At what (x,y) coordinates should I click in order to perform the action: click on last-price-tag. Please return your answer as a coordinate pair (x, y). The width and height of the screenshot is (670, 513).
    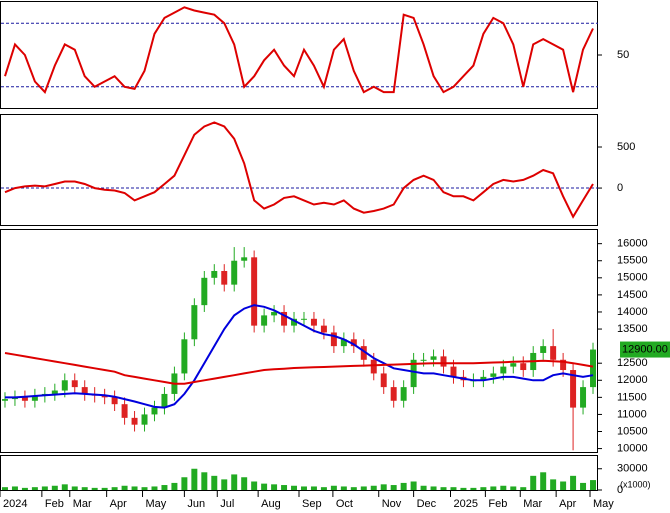
    Looking at the image, I should click on (645, 349).